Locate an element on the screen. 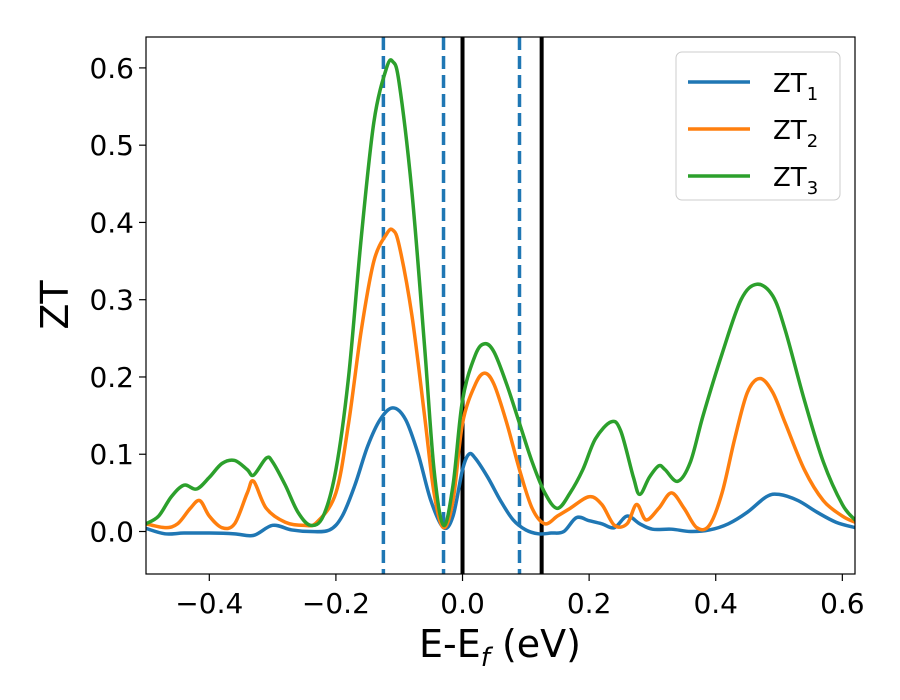 The width and height of the screenshot is (900, 700). x-axis-title-unit: (eV) is located at coordinates (535, 644).